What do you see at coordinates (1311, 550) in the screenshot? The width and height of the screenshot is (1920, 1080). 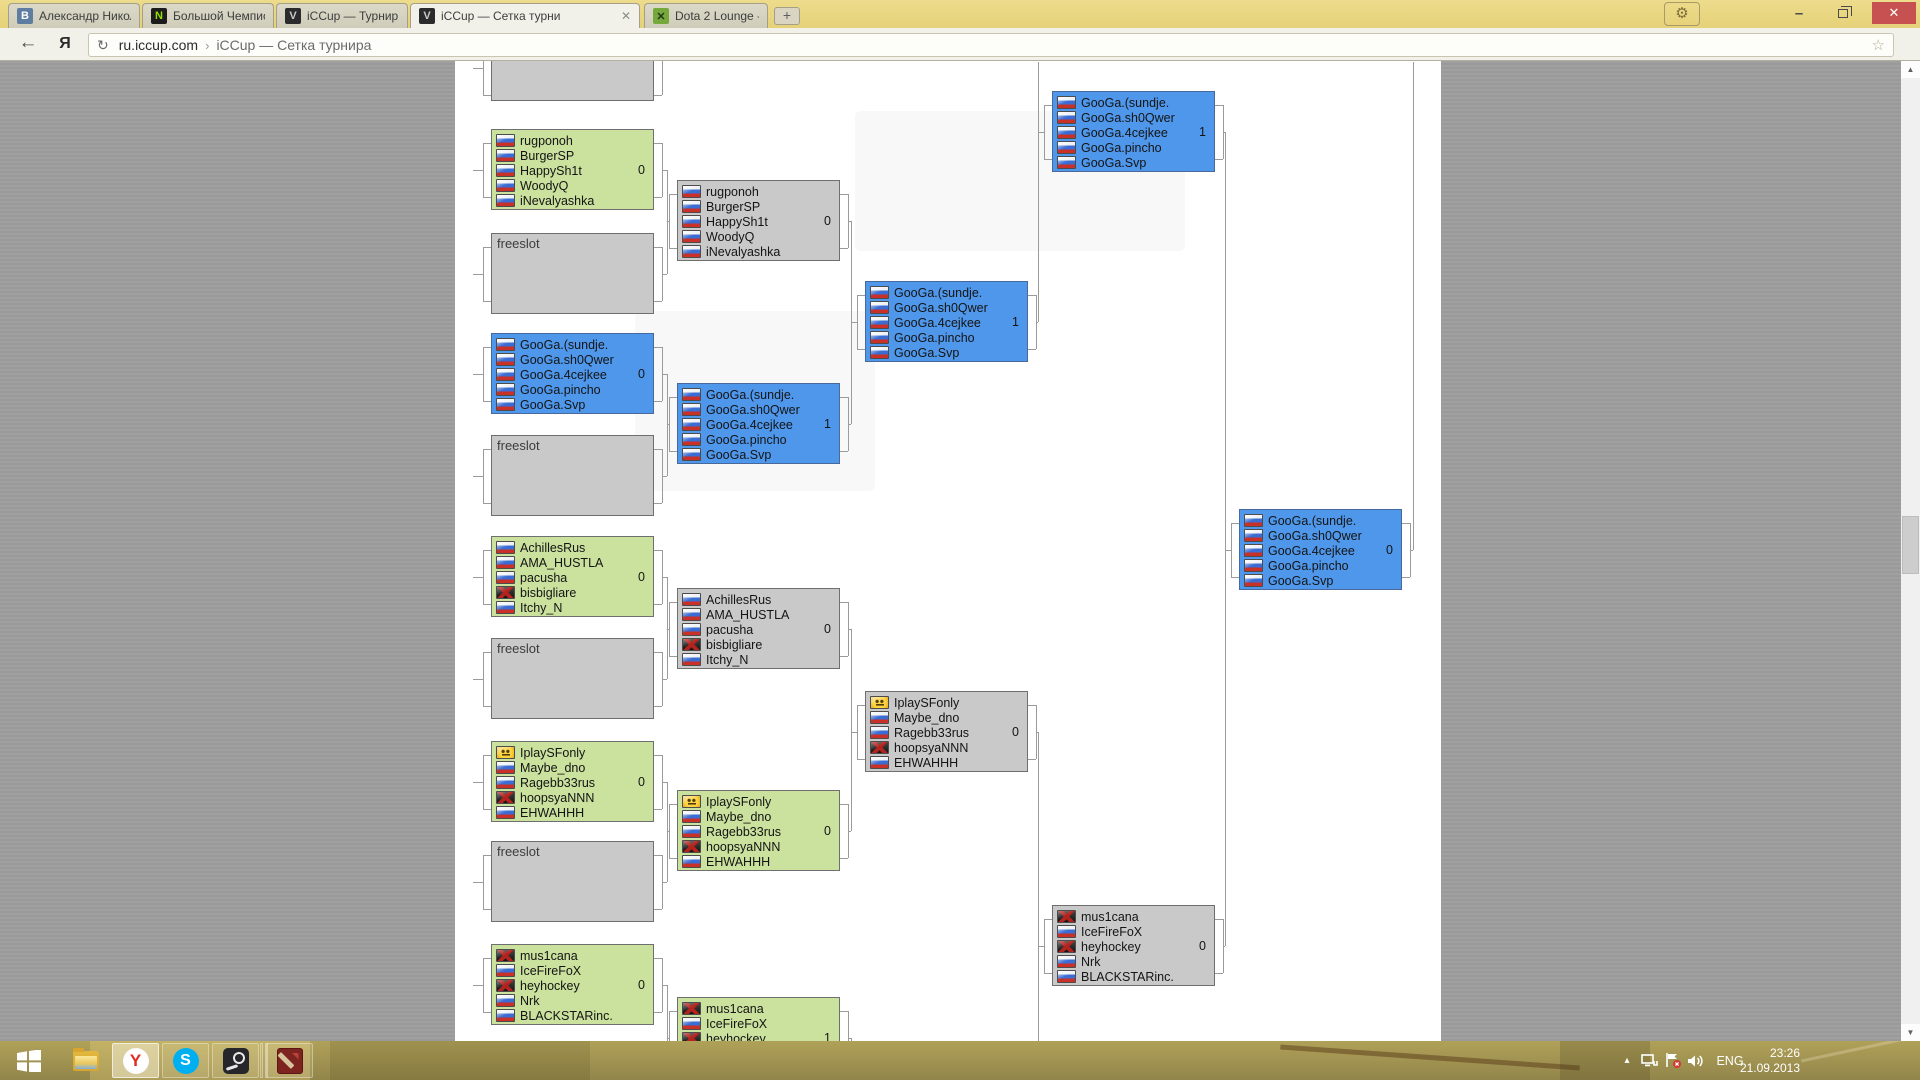 I see `player-name: GooGa.4cejkee` at bounding box center [1311, 550].